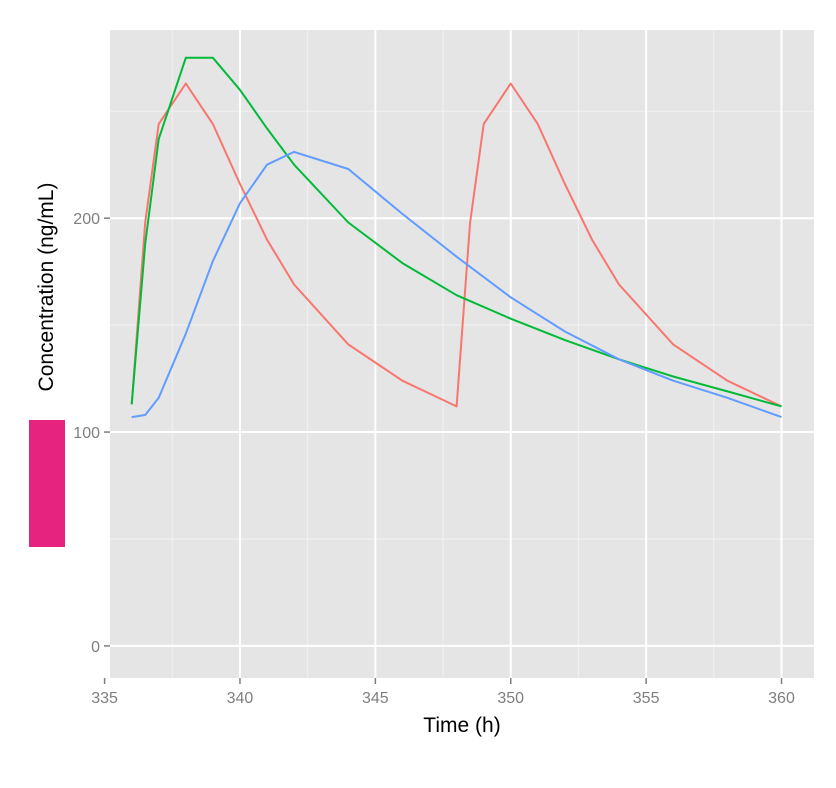  What do you see at coordinates (461, 725) in the screenshot?
I see `x-axis-title: Time (h)` at bounding box center [461, 725].